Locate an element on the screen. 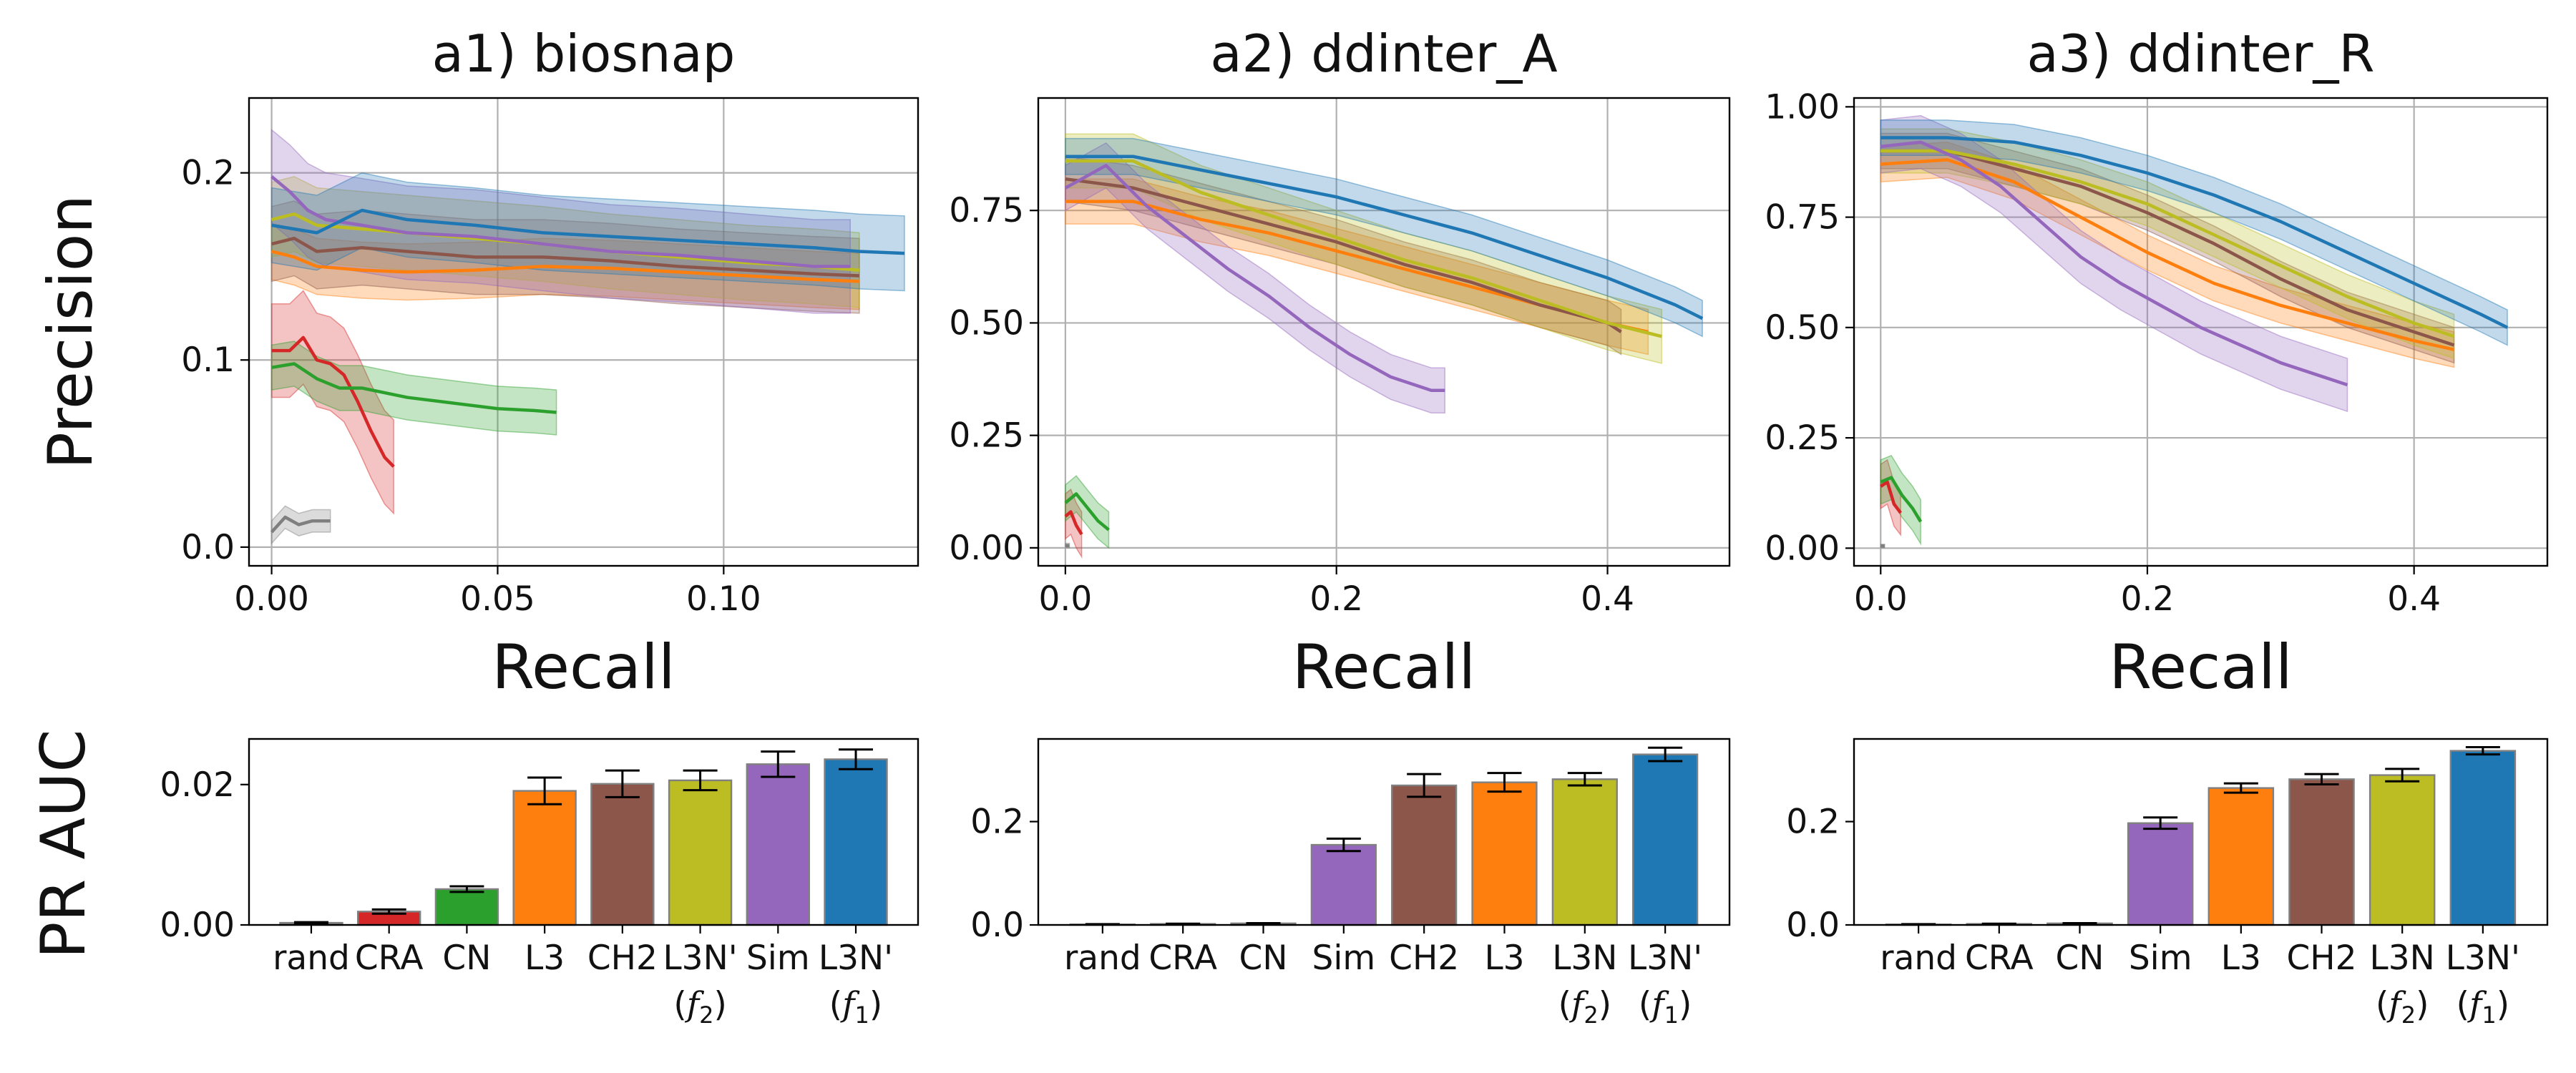 This screenshot has height=1073, width=2576. band-L3 is located at coordinates (2167, 255).